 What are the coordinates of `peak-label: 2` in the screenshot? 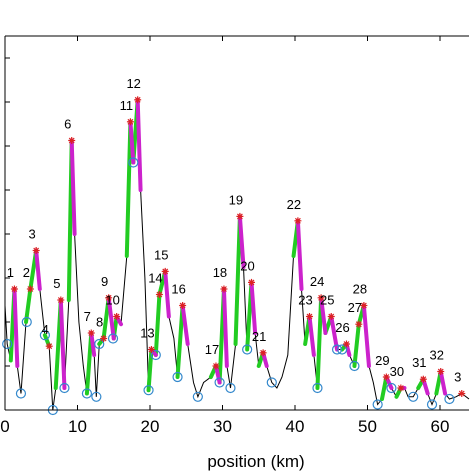 It's located at (26, 272).